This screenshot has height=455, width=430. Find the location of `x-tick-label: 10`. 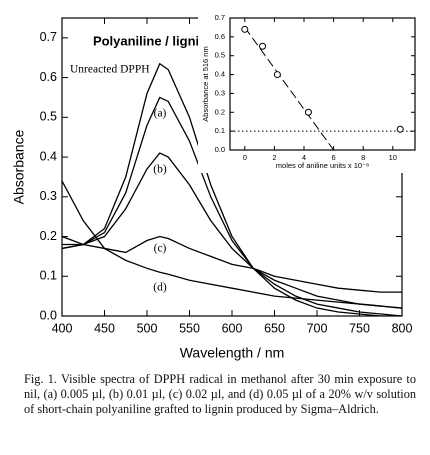

x-tick-label: 10 is located at coordinates (393, 157).